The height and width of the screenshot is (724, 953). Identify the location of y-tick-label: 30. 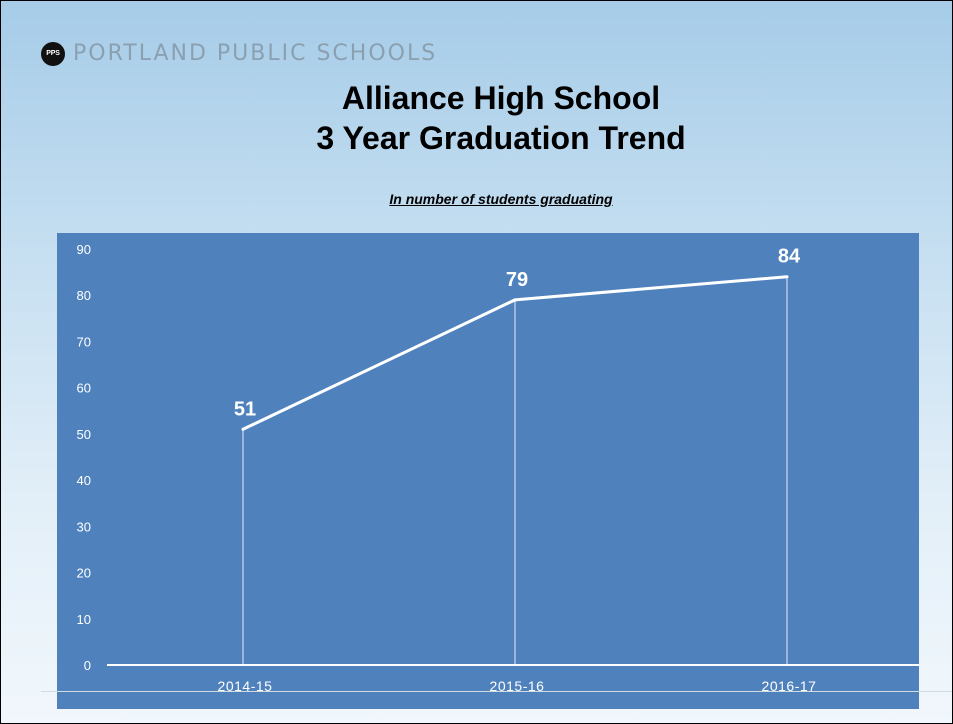
(84, 526).